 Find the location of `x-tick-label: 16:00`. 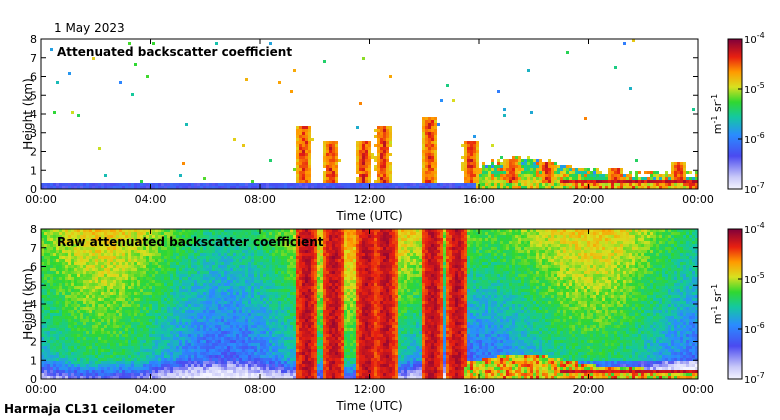

x-tick-label: 16:00 is located at coordinates (479, 389).